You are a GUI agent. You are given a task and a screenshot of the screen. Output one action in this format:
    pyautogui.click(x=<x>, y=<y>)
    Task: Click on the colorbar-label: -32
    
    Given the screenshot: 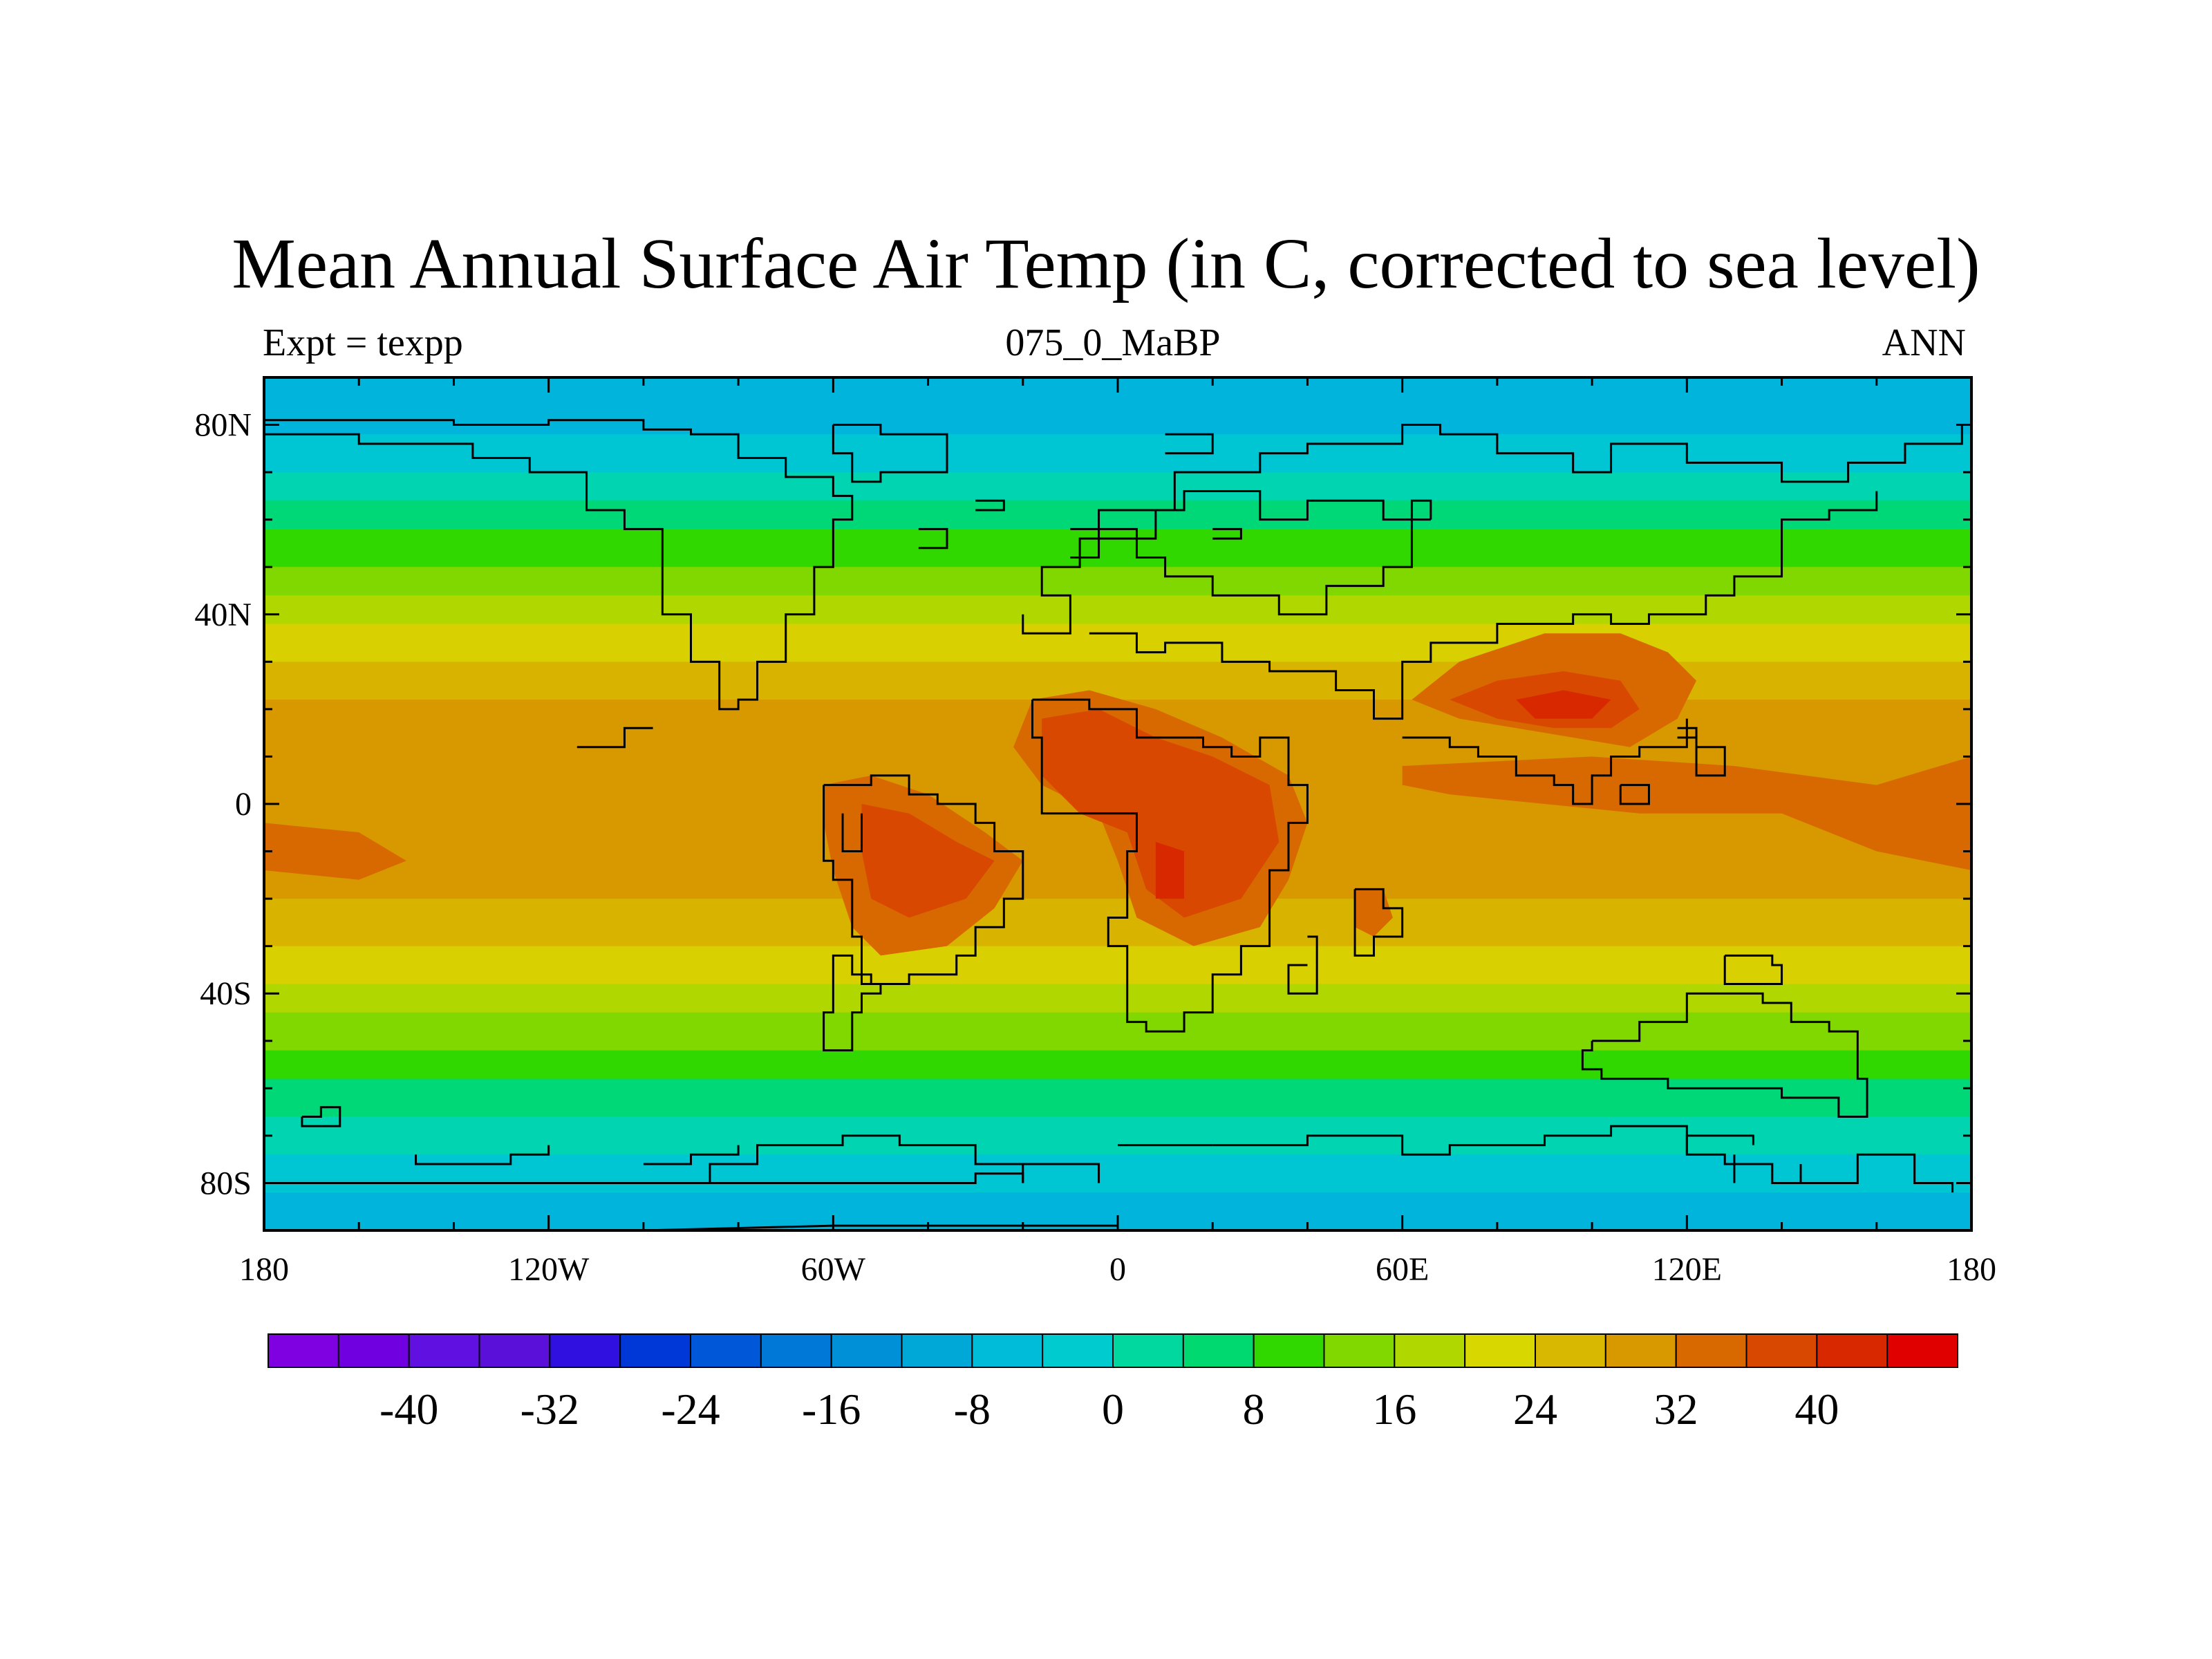 What is the action you would take?
    pyautogui.click(x=550, y=1409)
    